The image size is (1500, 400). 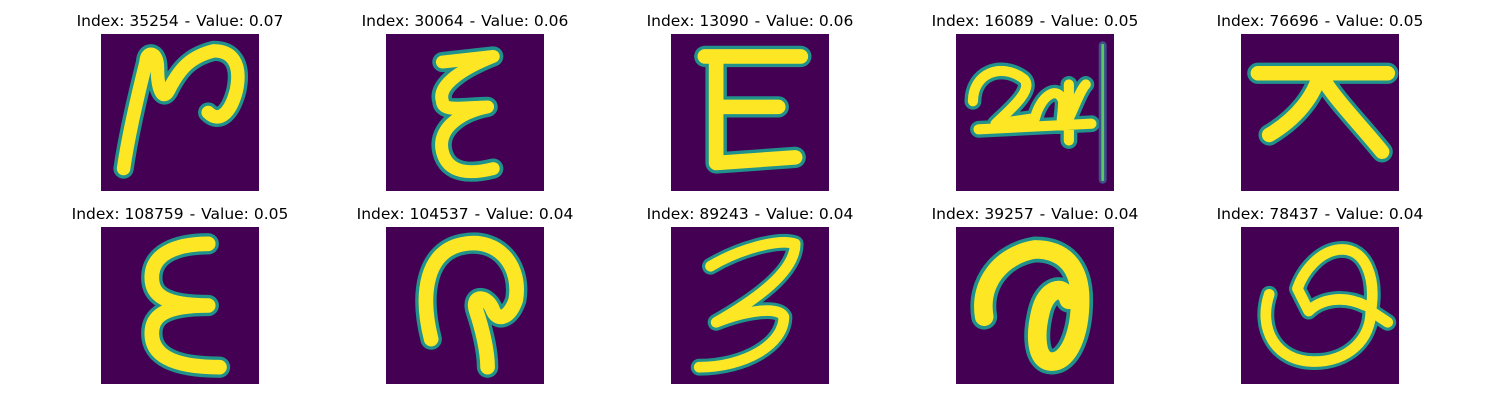 I want to click on image-panel-9: Index: 39257 - Value: 0.04, so click(x=1035, y=297).